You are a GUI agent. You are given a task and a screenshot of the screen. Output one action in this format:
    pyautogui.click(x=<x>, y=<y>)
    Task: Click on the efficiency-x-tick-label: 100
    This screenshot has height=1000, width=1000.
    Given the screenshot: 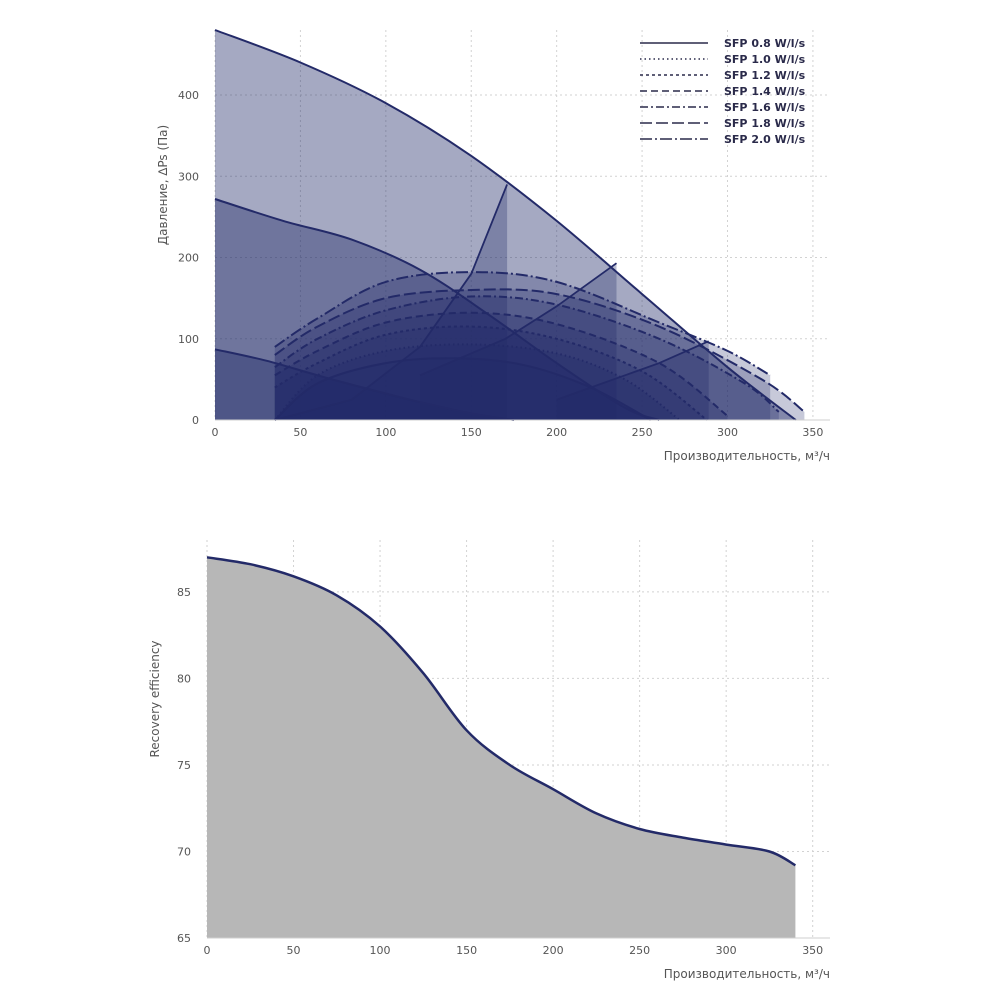 What is the action you would take?
    pyautogui.click(x=380, y=950)
    